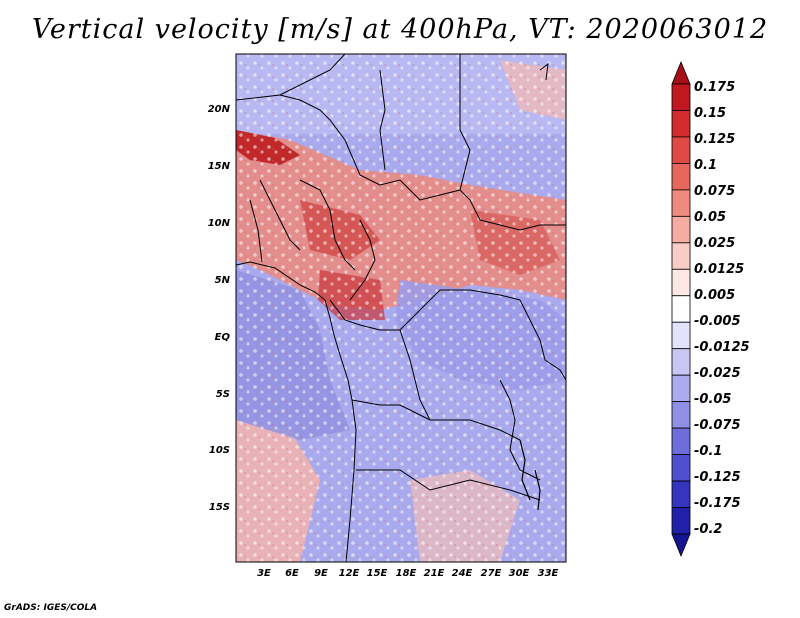  I want to click on lat-tick-5S: 5S, so click(222, 394).